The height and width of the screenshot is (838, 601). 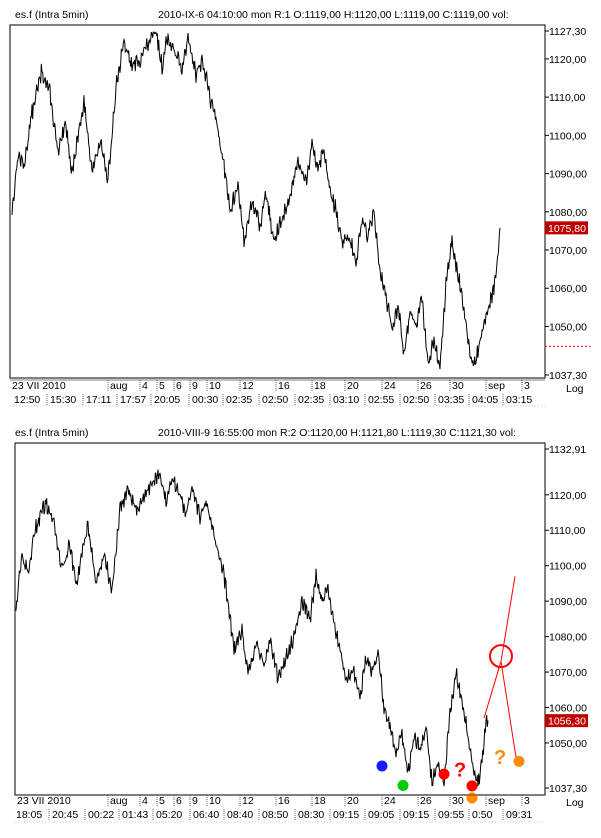 I want to click on bottom-markers: ??, so click(x=450, y=775).